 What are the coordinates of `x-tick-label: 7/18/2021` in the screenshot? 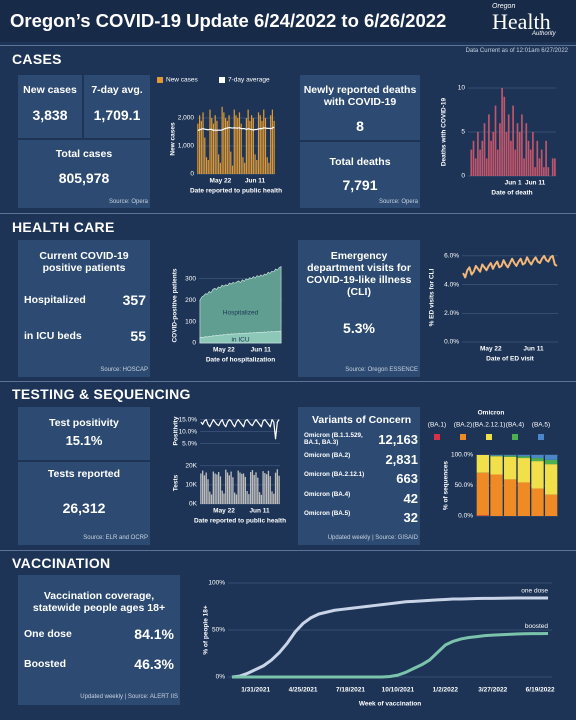 It's located at (350, 690).